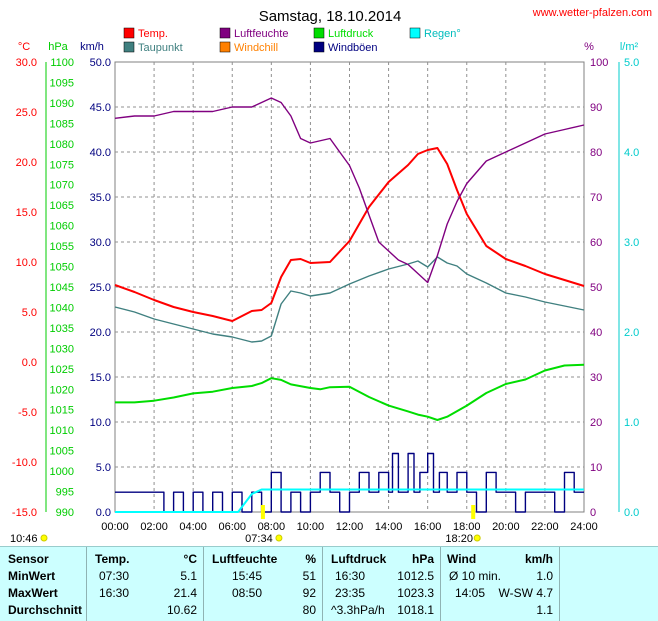  What do you see at coordinates (62, 145) in the screenshot?
I see `axis-1-tick-4: 1080` at bounding box center [62, 145].